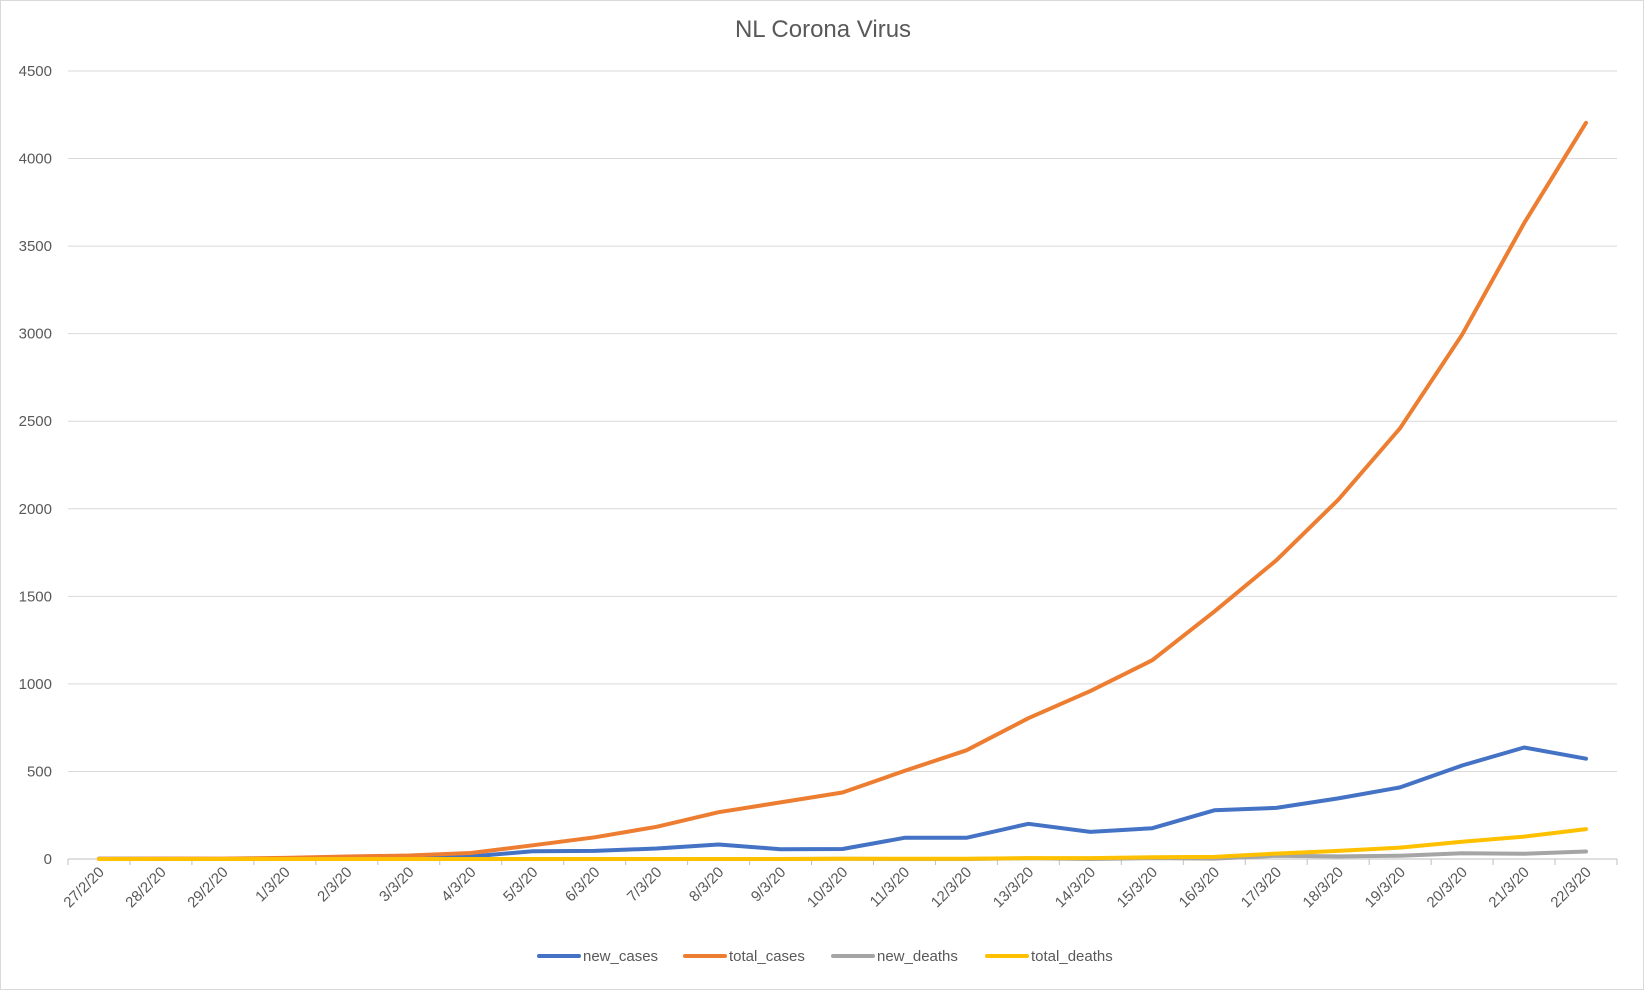  What do you see at coordinates (397, 885) in the screenshot?
I see `x-tick-label: 3/3/20` at bounding box center [397, 885].